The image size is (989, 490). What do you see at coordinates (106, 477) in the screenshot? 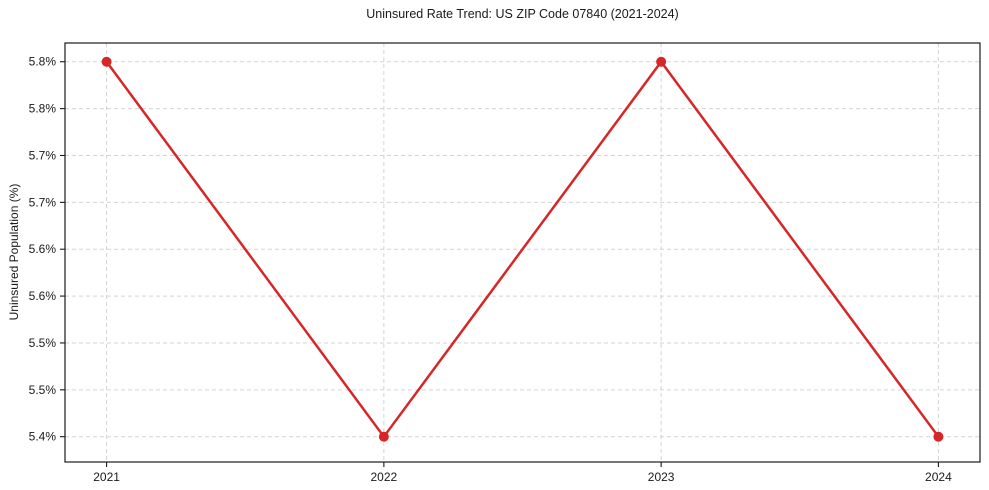
I see `x-tick-label: 2021` at bounding box center [106, 477].